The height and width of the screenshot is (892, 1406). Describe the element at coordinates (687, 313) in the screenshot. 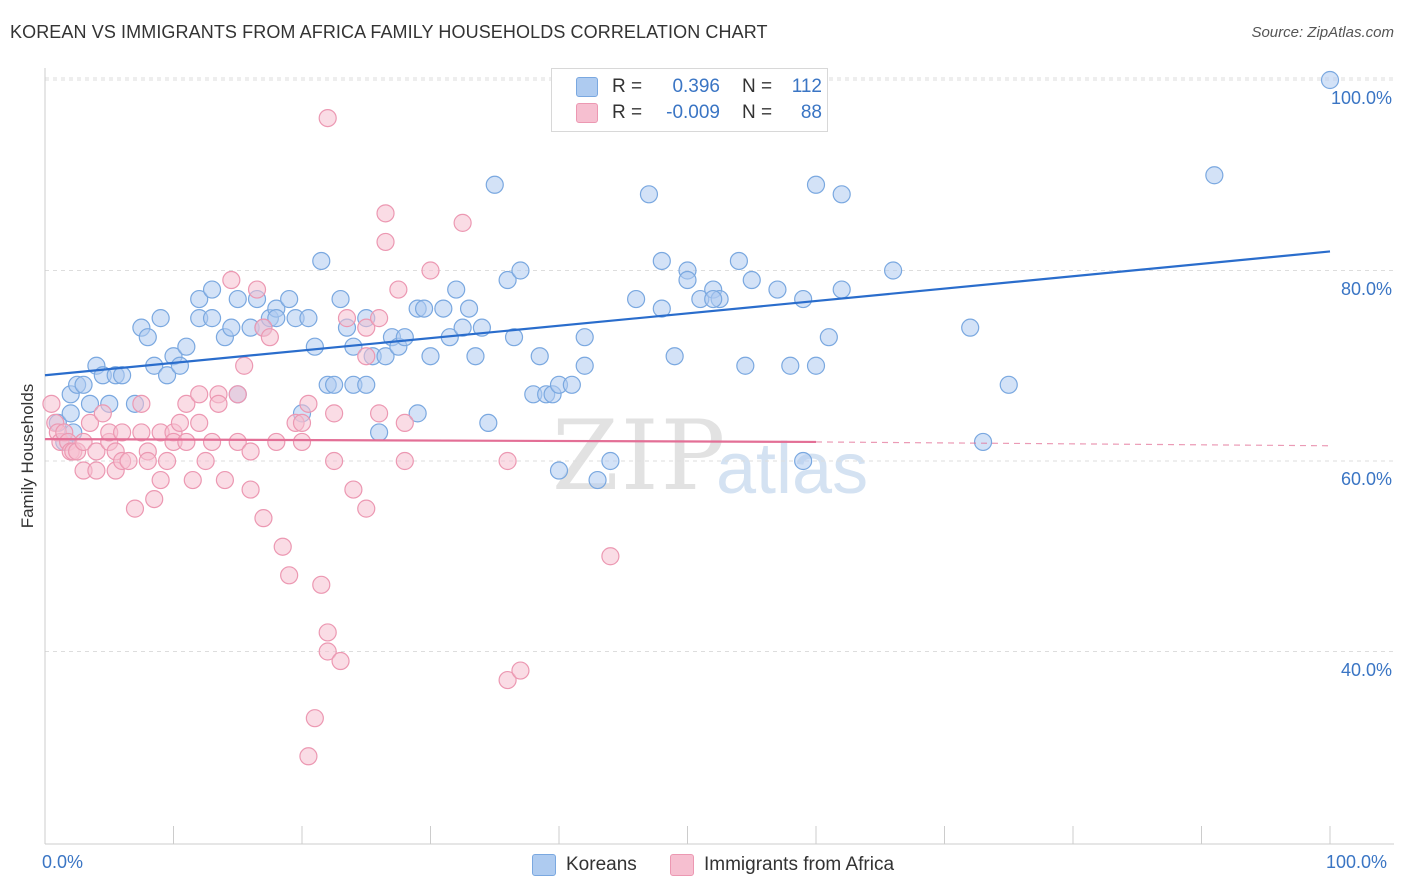

I see `trend-line-koreans` at that location.